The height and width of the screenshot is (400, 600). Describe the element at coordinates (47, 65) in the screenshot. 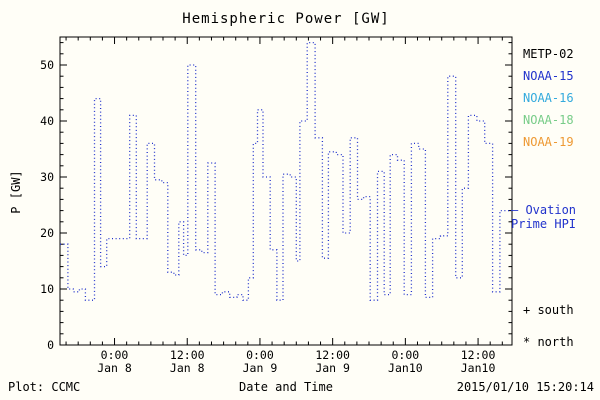

I see `y-tick-label: 50` at that location.